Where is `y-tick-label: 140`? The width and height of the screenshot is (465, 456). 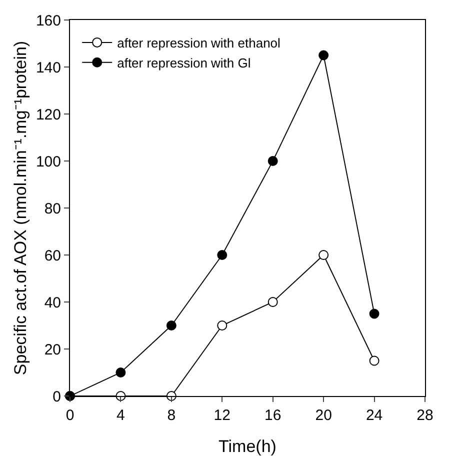 y-tick-label: 140 is located at coordinates (48, 67).